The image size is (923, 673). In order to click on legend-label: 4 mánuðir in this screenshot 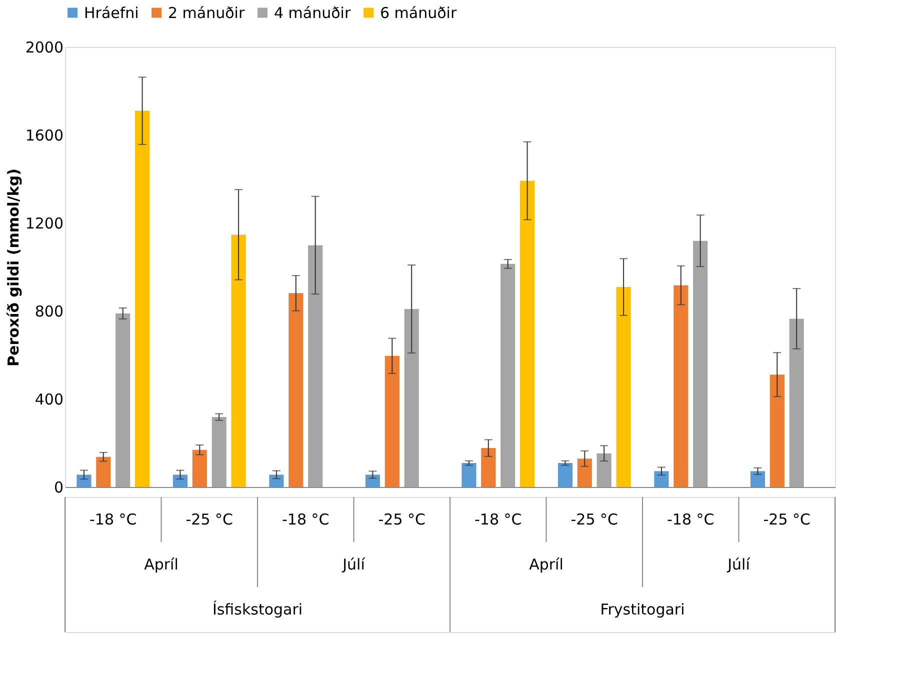, I will do `click(313, 13)`.